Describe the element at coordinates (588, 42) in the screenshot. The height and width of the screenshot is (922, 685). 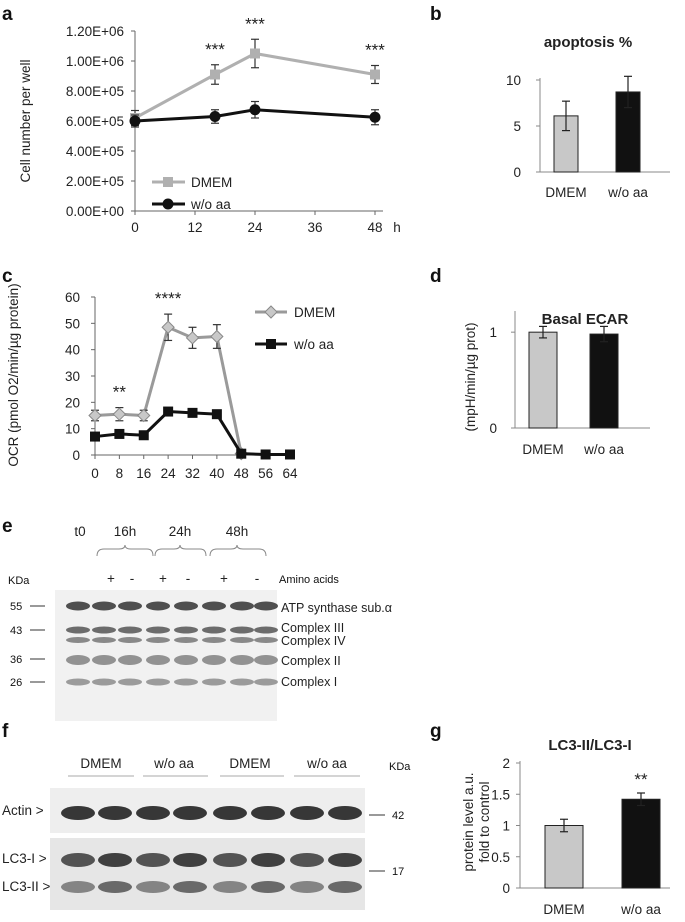
I see `b-title: apoptosis %` at that location.